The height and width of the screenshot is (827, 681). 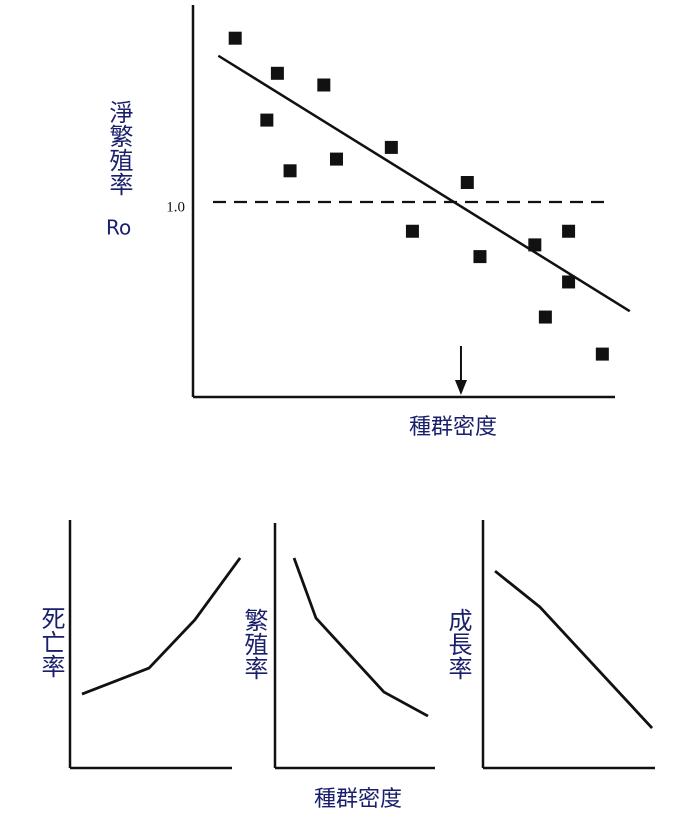 I want to click on y-axis-label: 繁殖率, so click(x=254, y=644).